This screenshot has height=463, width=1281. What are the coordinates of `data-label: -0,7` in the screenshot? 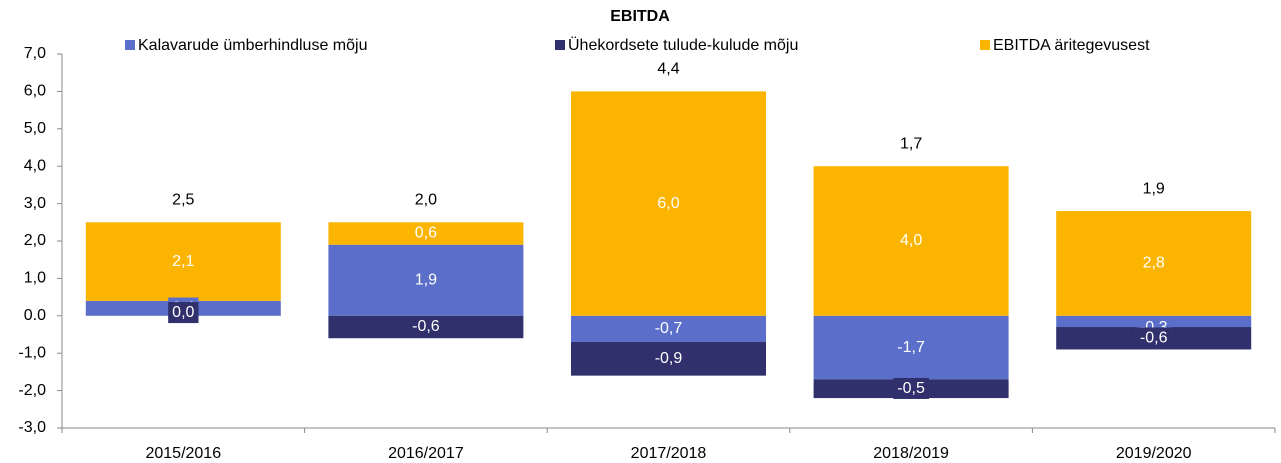 It's located at (669, 328).